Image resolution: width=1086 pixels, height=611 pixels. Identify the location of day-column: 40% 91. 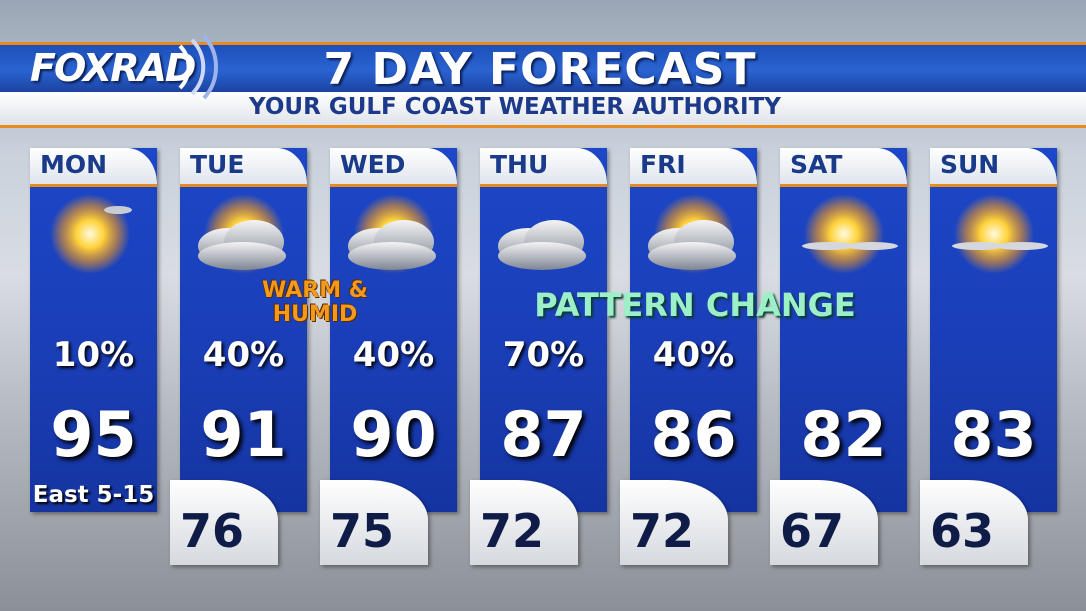
(243, 330).